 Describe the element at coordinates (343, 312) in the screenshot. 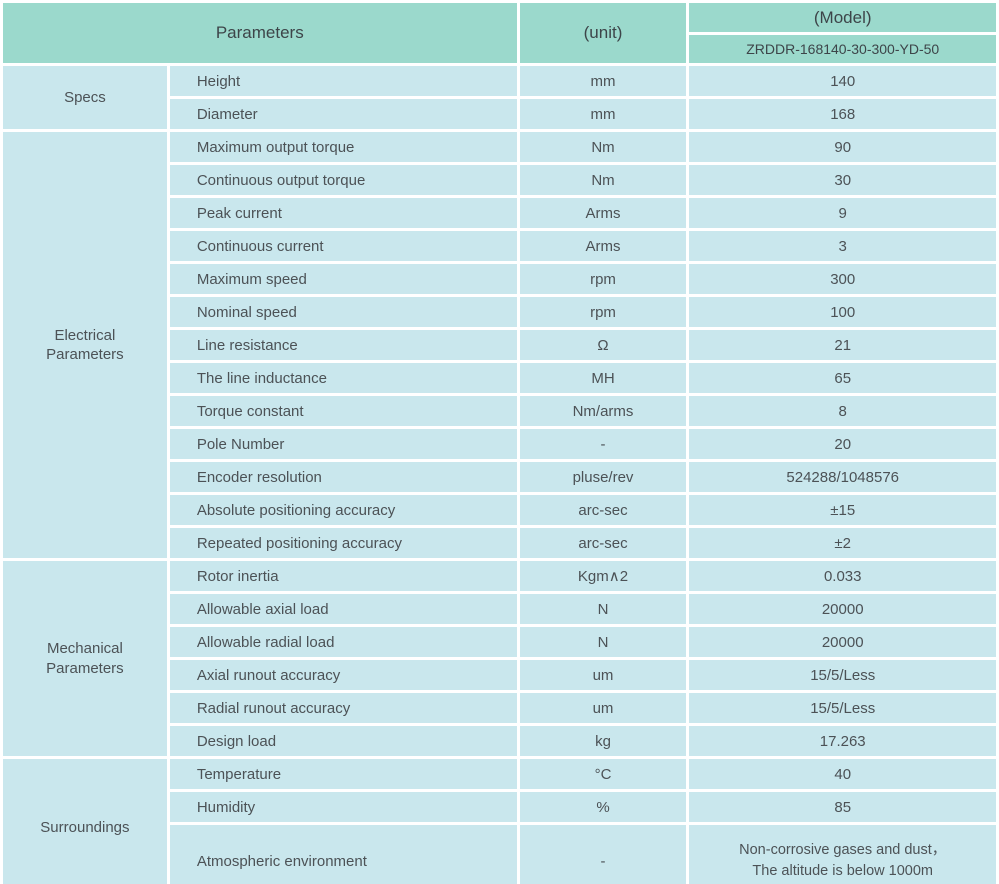

I see `param-cell: Nominal speed` at that location.